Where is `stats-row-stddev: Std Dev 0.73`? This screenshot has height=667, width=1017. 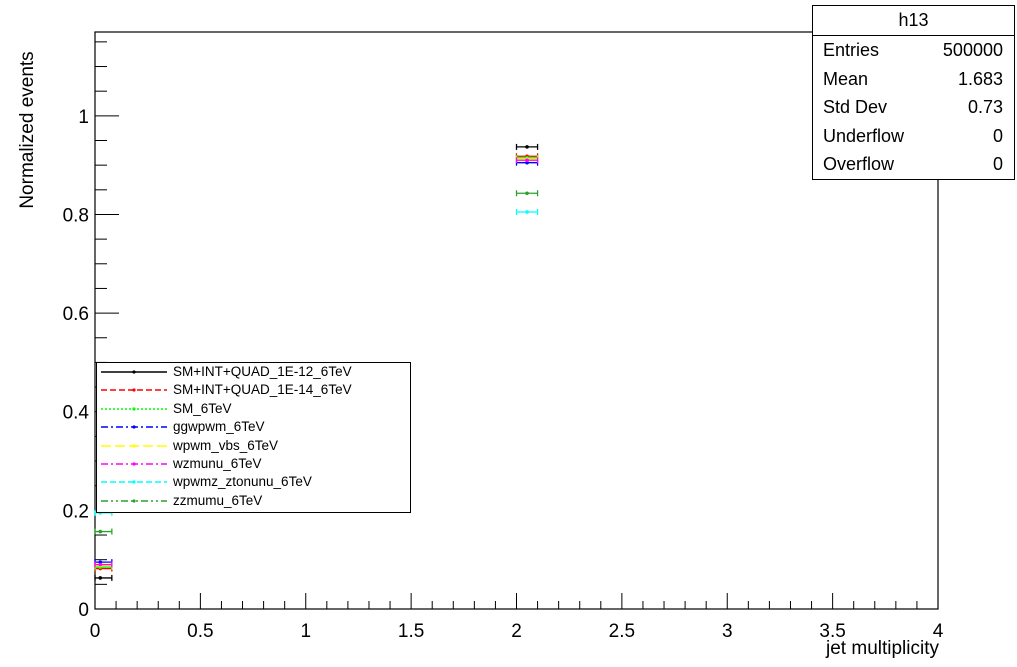
stats-row-stddev: Std Dev 0.73 is located at coordinates (913, 107).